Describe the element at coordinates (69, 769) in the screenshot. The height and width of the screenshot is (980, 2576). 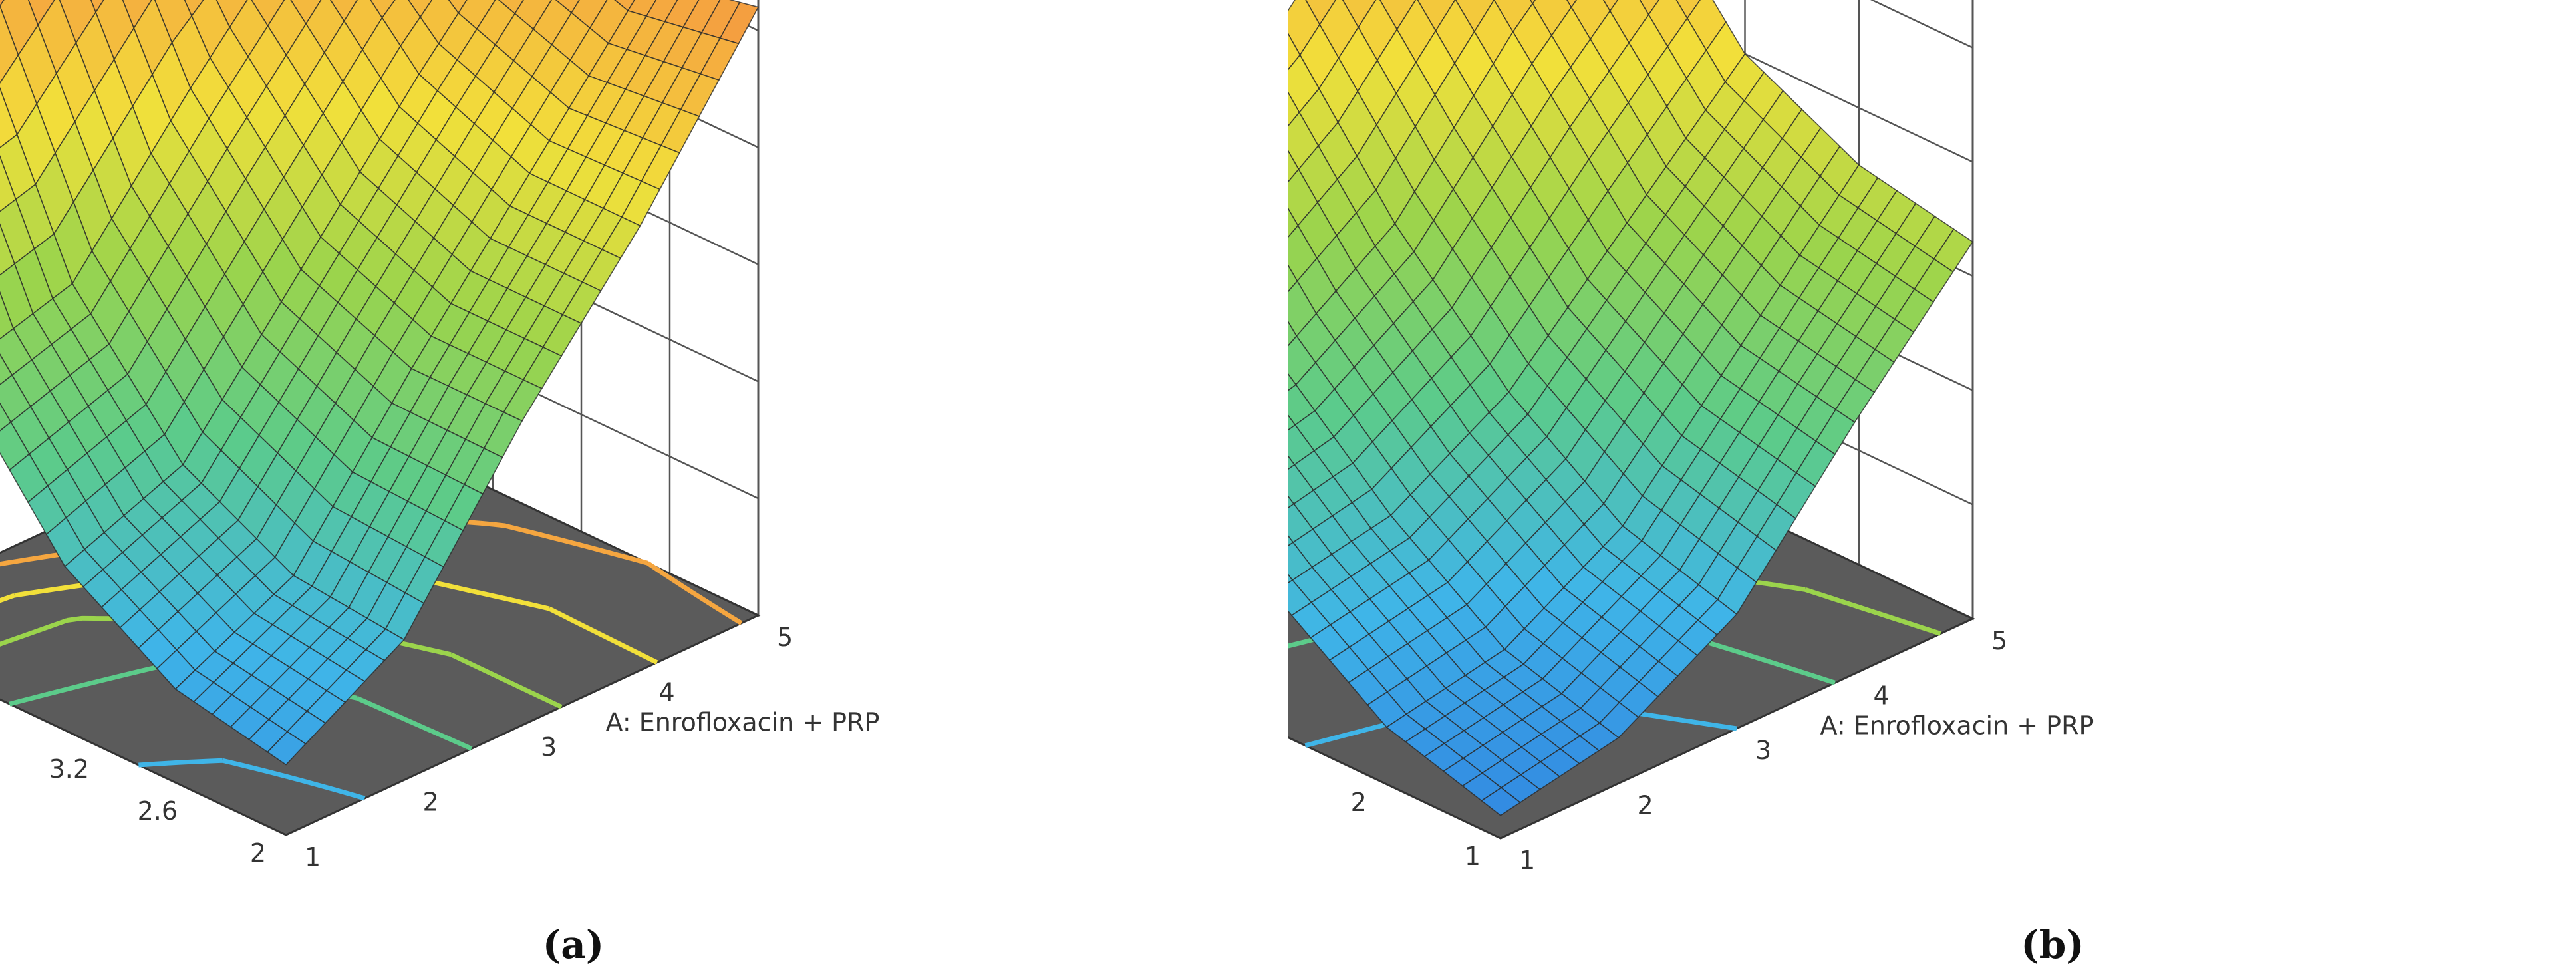
I see `y-tick-label: 3.2` at that location.